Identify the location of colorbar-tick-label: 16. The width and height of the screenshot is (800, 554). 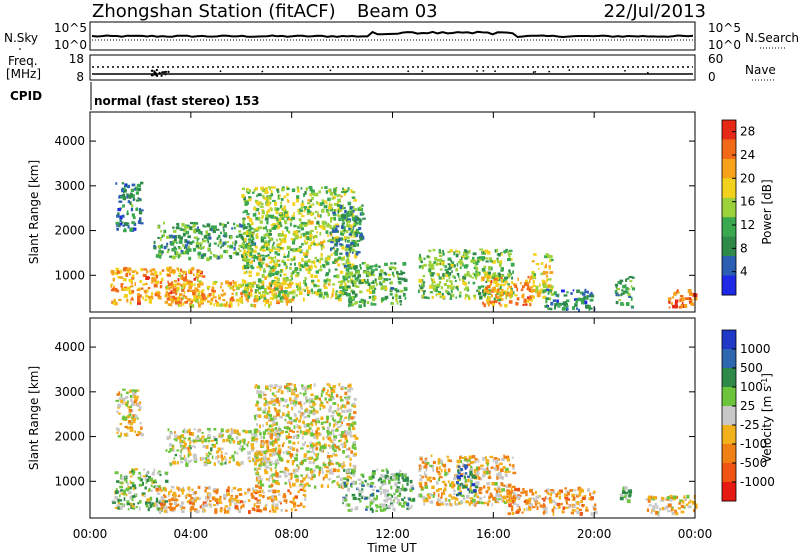
(747, 202).